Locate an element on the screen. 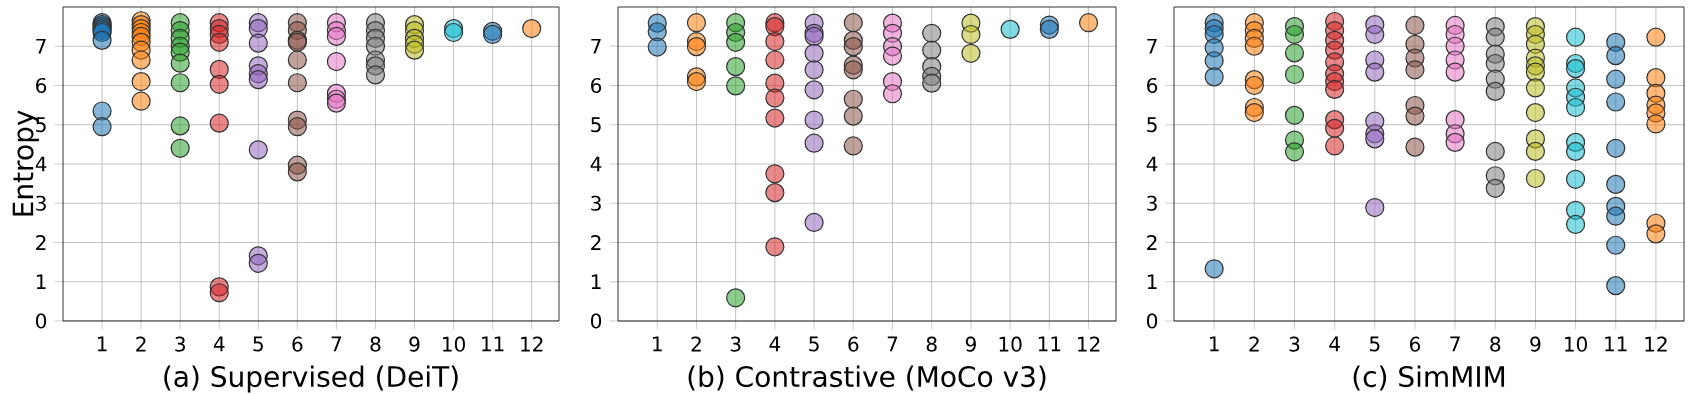 The image size is (1690, 394). x-axis-title: (c) SimMIM is located at coordinates (1429, 378).